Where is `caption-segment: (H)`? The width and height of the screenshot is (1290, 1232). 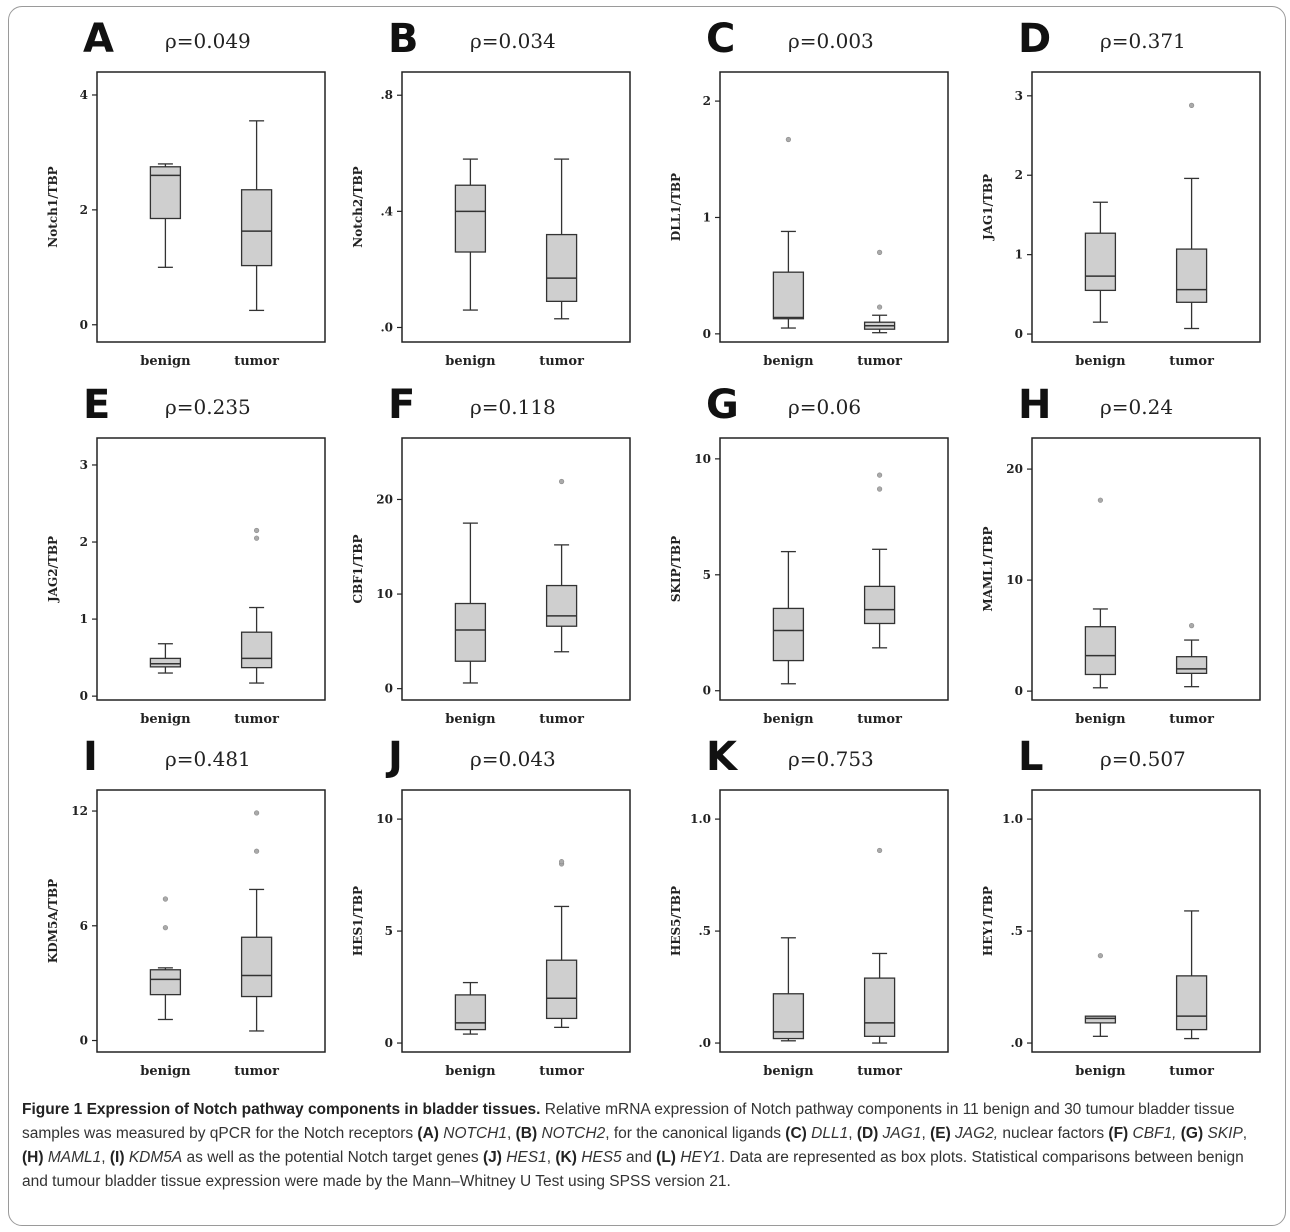
caption-segment: (H) is located at coordinates (33, 1157).